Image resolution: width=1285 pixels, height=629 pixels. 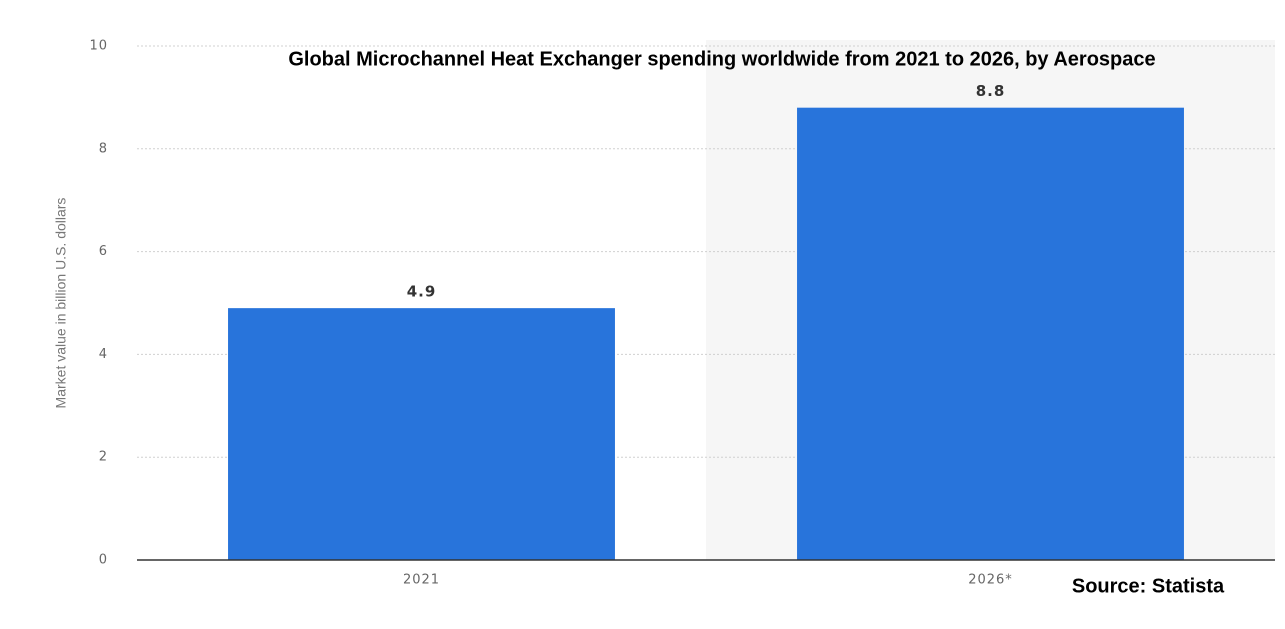 What do you see at coordinates (103, 148) in the screenshot?
I see `y-tick-label: 8` at bounding box center [103, 148].